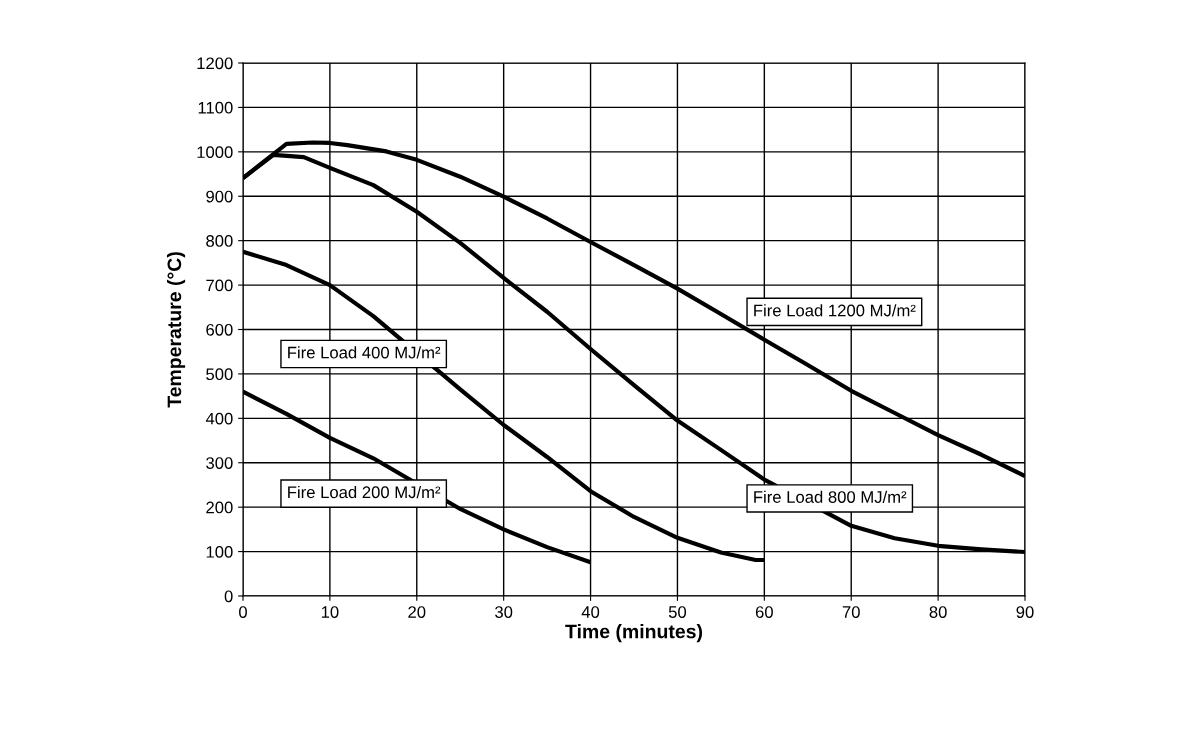  I want to click on y-tick-label: 400, so click(219, 418).